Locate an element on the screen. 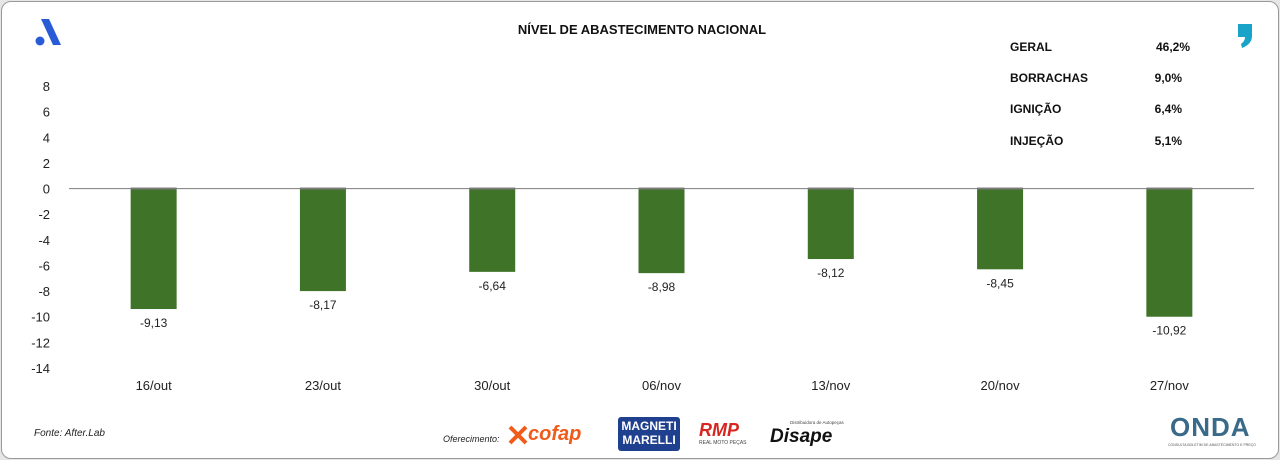 This screenshot has height=460, width=1280. data-label: -10,92 is located at coordinates (1169, 331).